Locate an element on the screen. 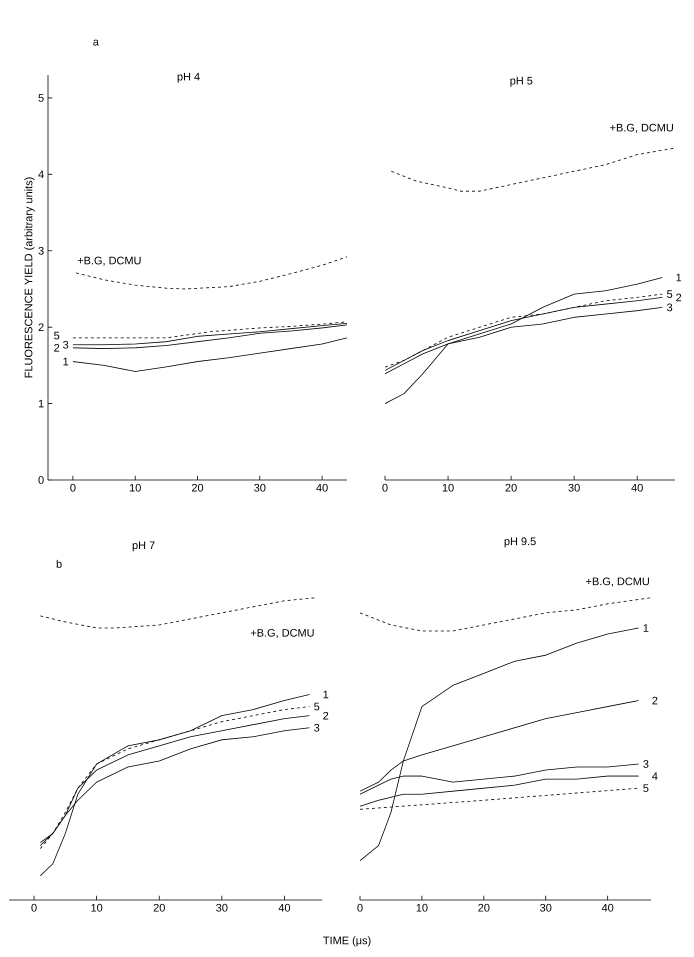 The image size is (694, 957). text: a is located at coordinates (96, 43).